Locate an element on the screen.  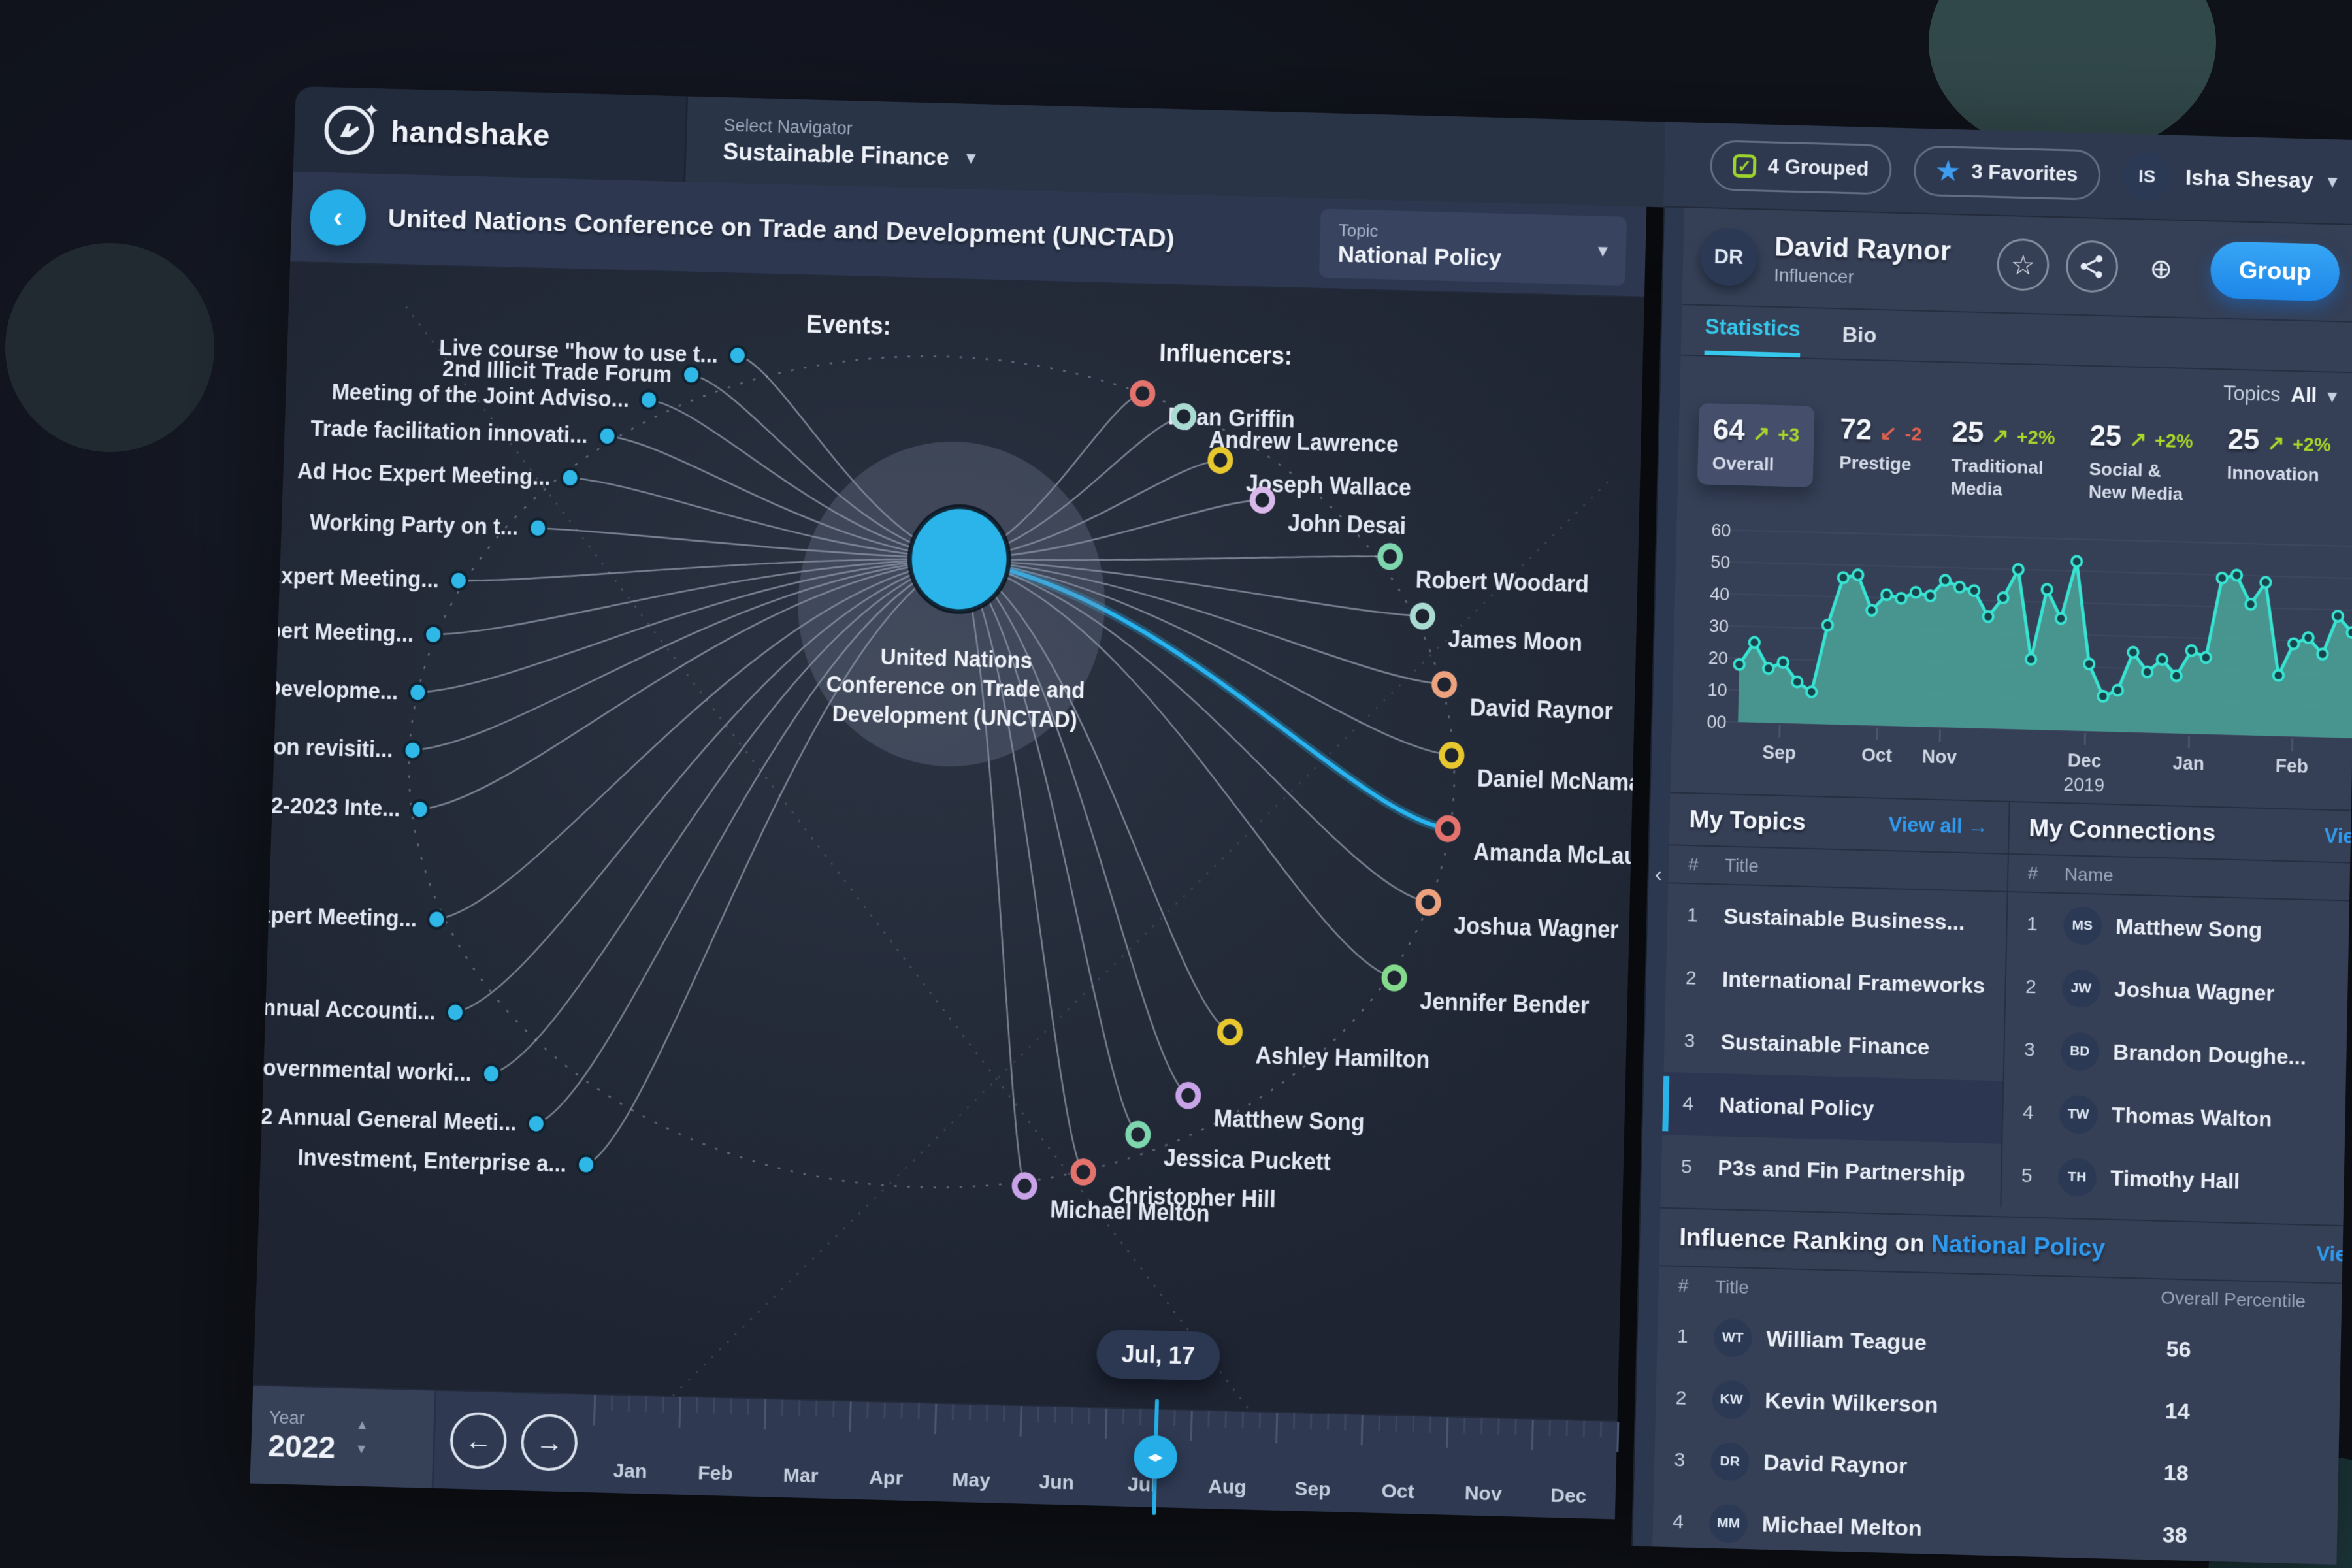
tab-bio: Bio is located at coordinates (1859, 335).